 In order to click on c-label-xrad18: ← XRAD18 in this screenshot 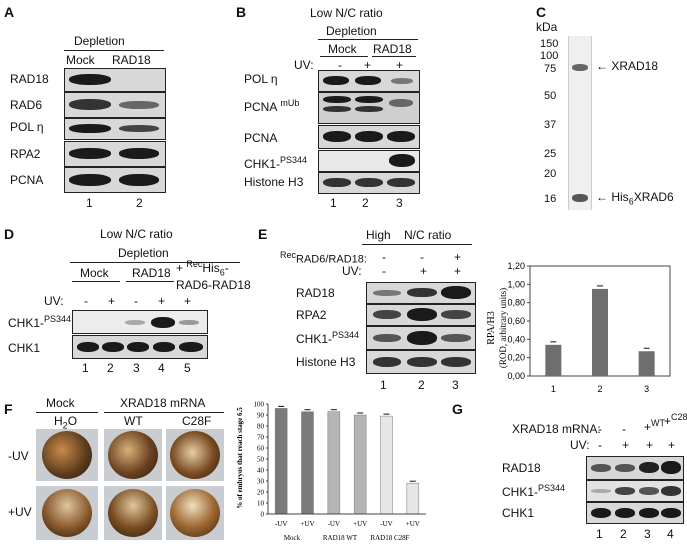, I will do `click(627, 66)`.